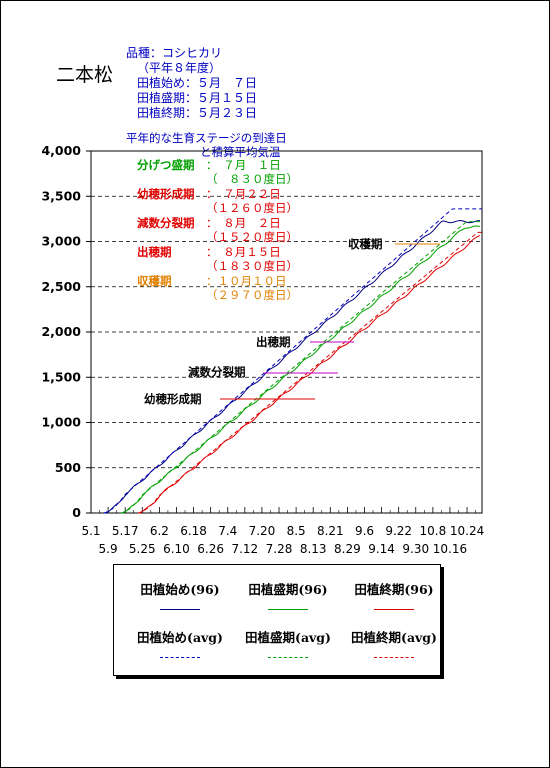 The width and height of the screenshot is (550, 768). Describe the element at coordinates (243, 223) in the screenshot. I see `stage-date: ： ８月 ２日` at that location.